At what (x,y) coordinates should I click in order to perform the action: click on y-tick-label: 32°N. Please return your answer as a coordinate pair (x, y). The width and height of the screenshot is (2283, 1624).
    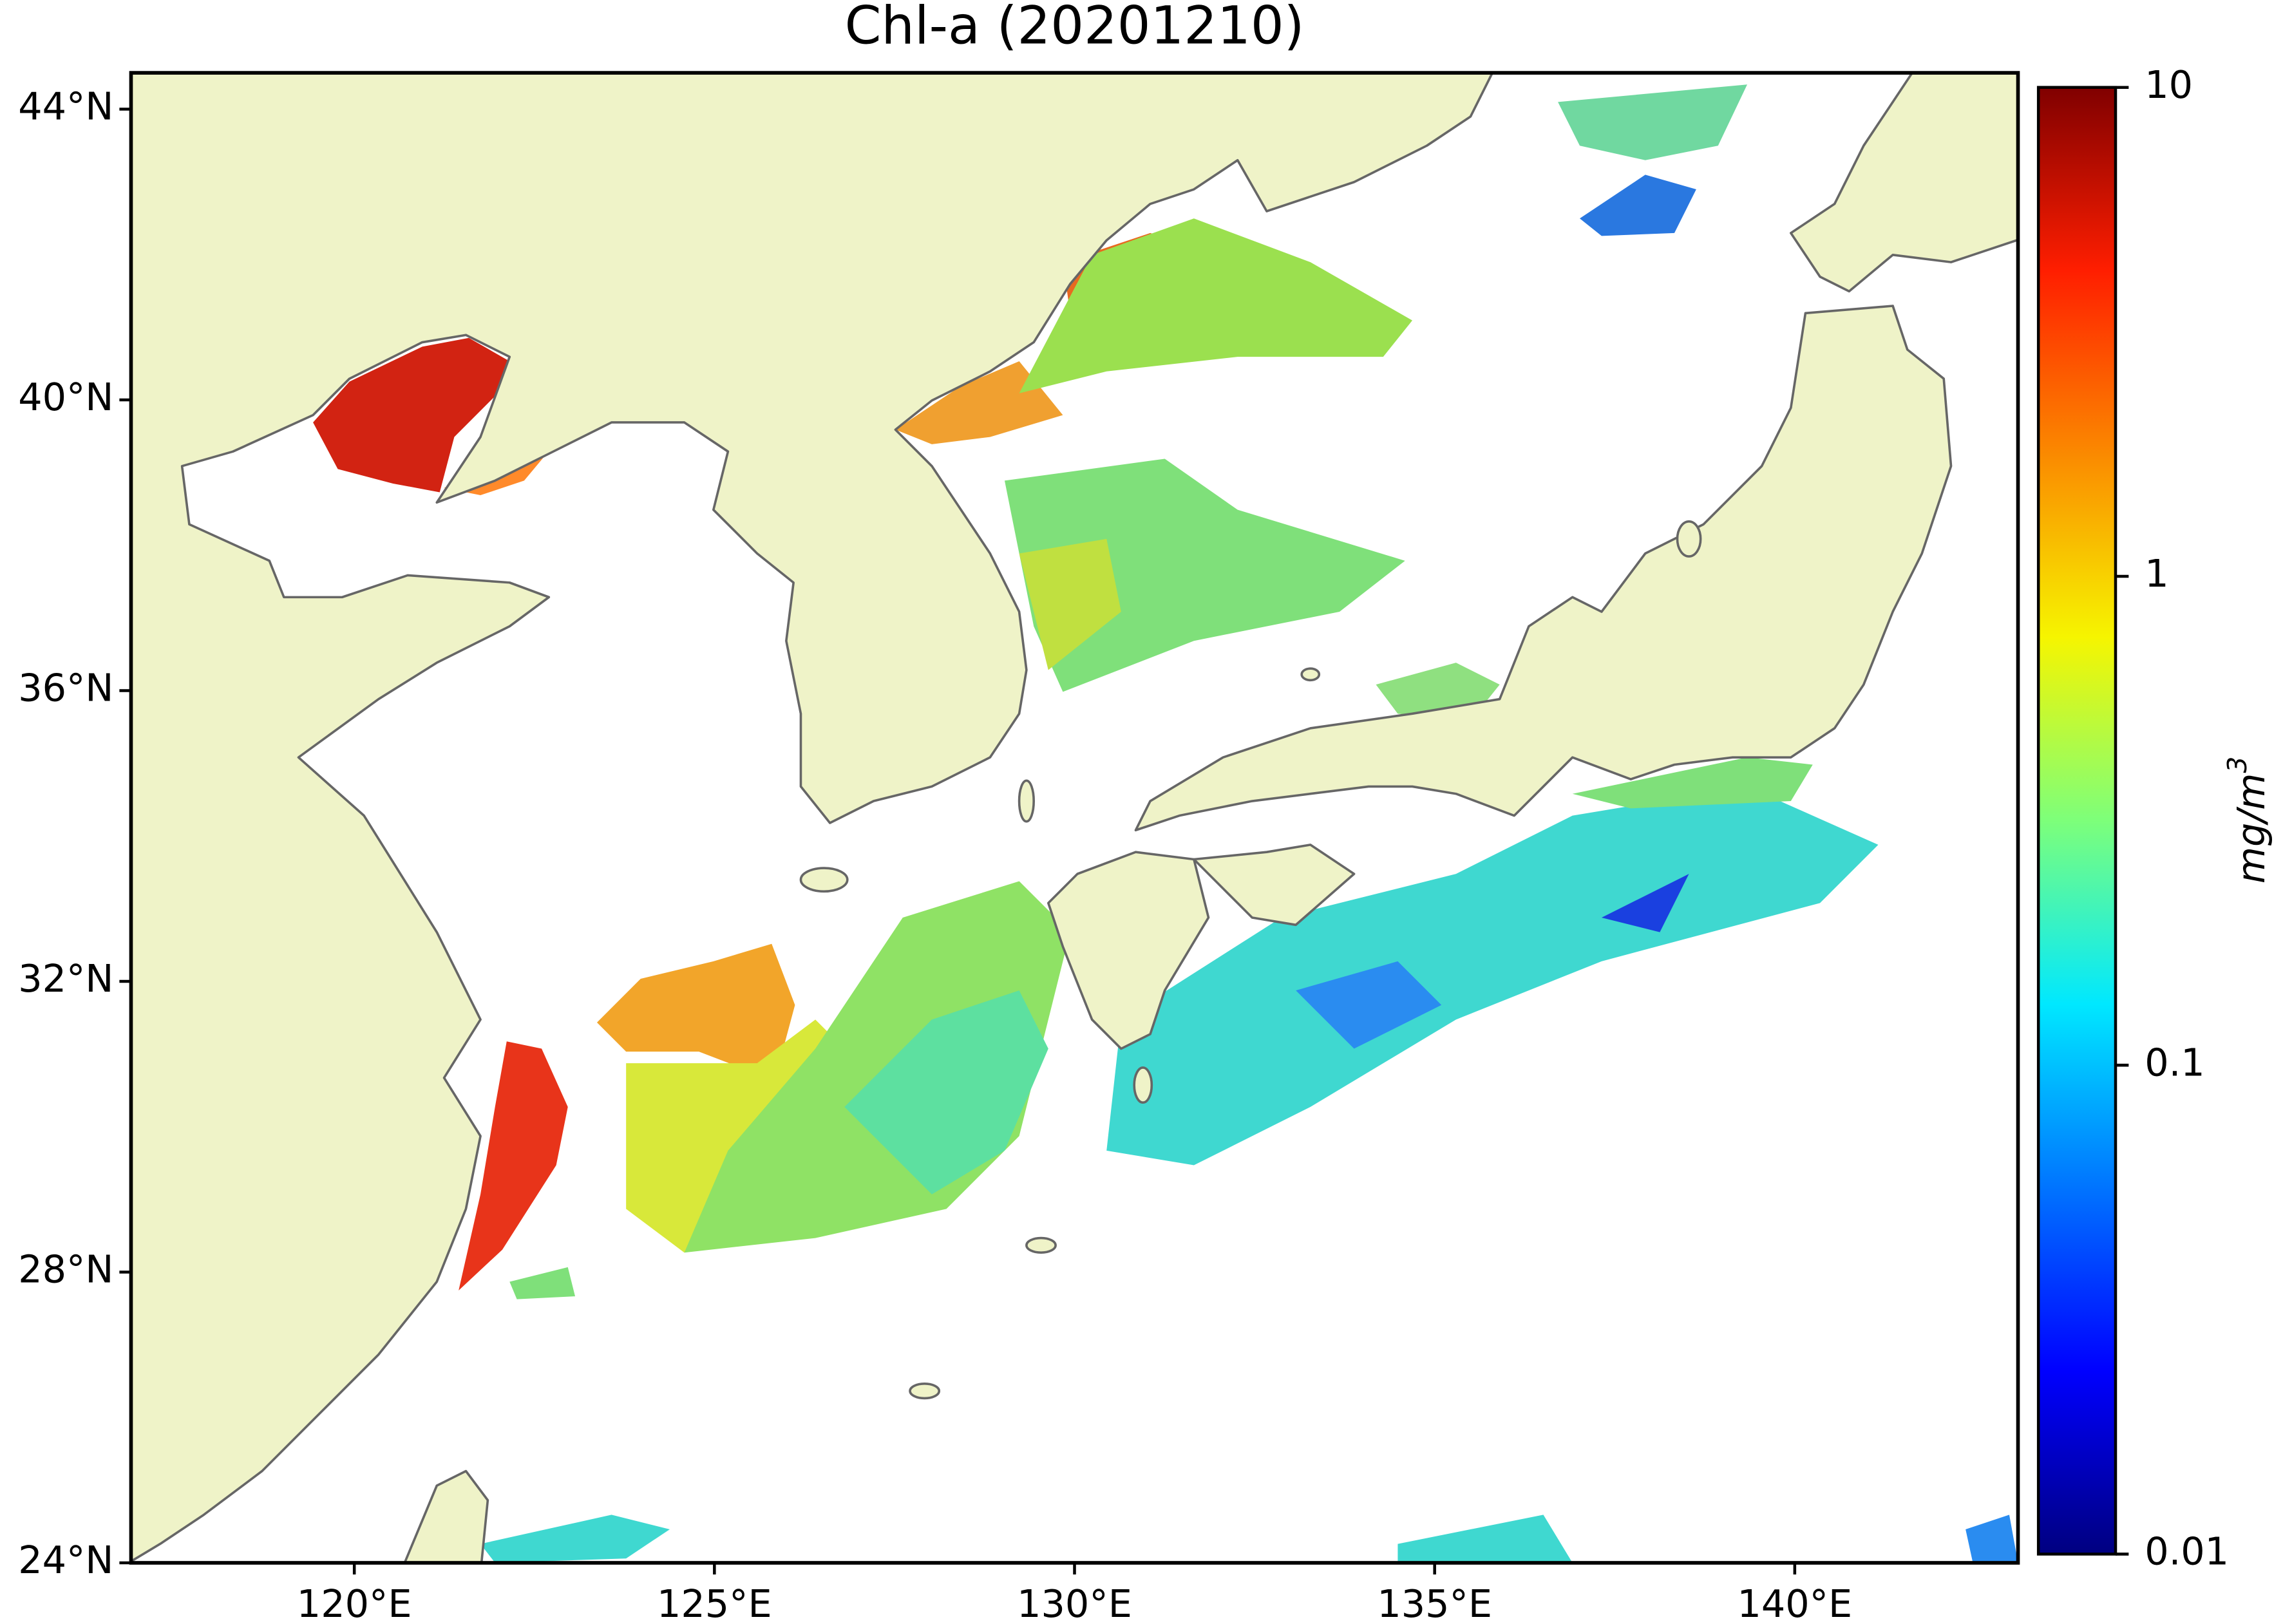
    Looking at the image, I should click on (65, 979).